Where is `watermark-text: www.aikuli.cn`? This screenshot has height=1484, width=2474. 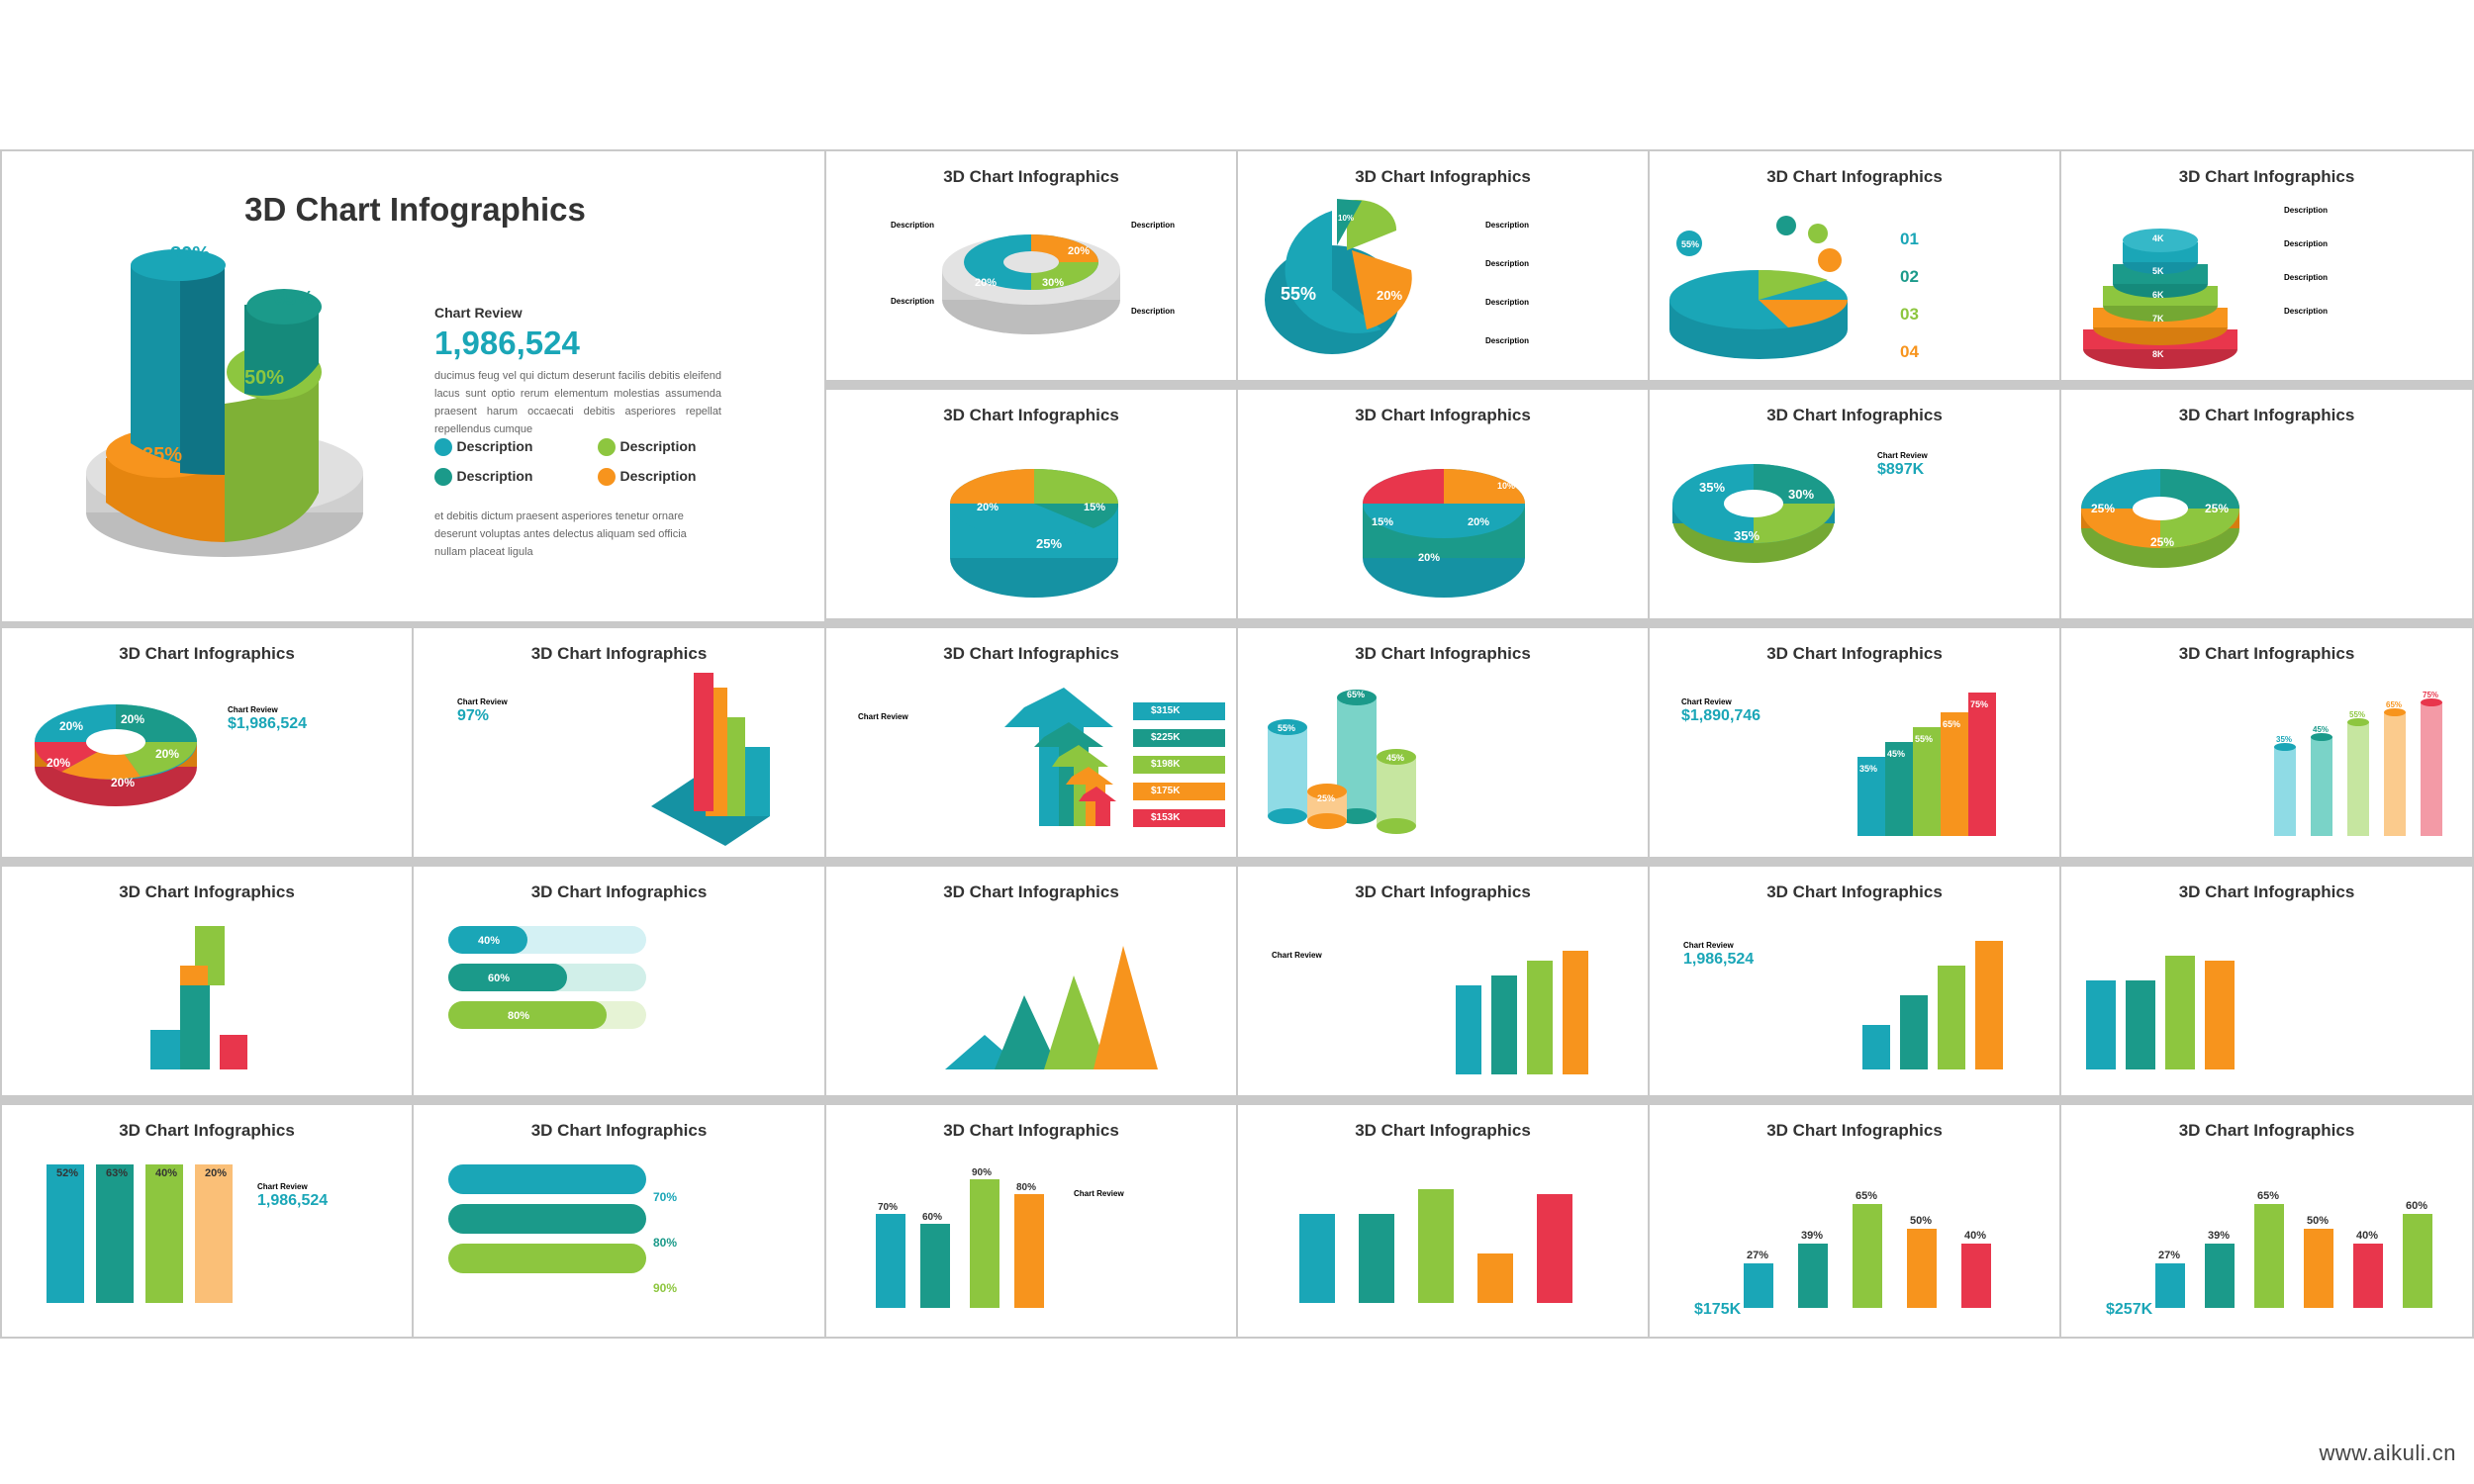
watermark-text: www.aikuli.cn is located at coordinates (2388, 1452).